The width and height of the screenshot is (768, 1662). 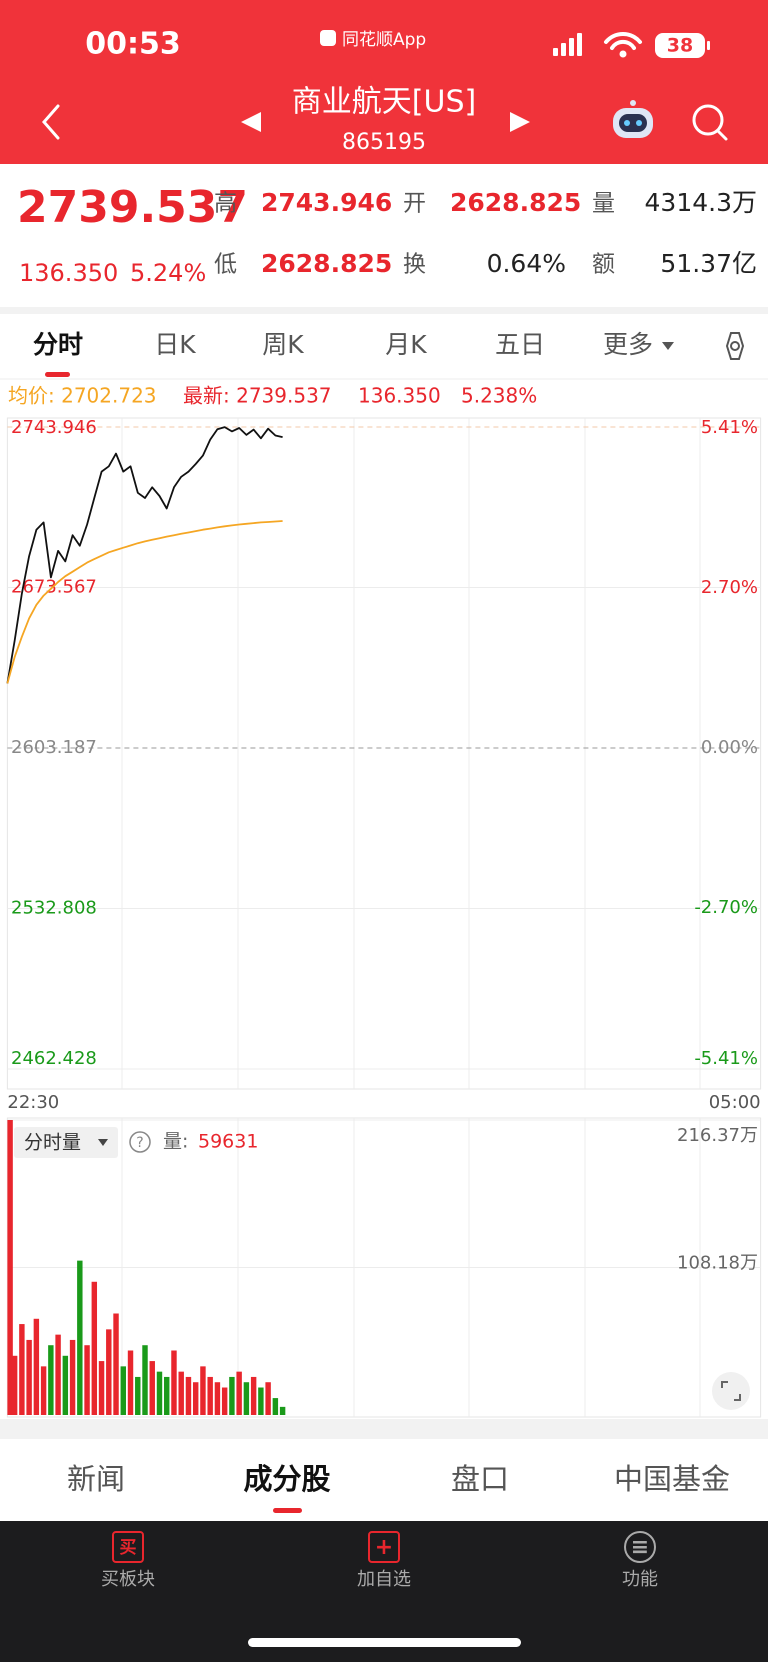 I want to click on nav-label: 买板块, so click(x=128, y=1579).